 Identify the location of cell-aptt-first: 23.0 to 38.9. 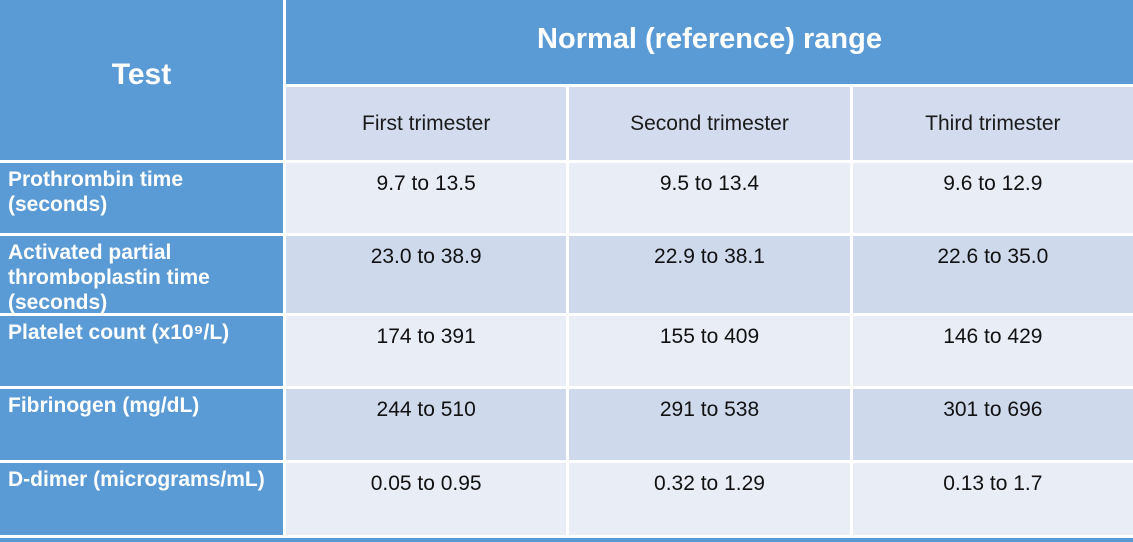
(426, 274).